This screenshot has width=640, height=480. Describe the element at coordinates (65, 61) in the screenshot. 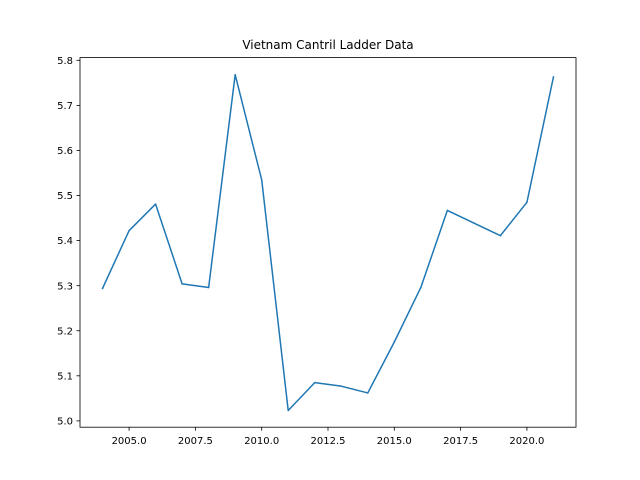

I see `y-tick-label: 5.8` at that location.